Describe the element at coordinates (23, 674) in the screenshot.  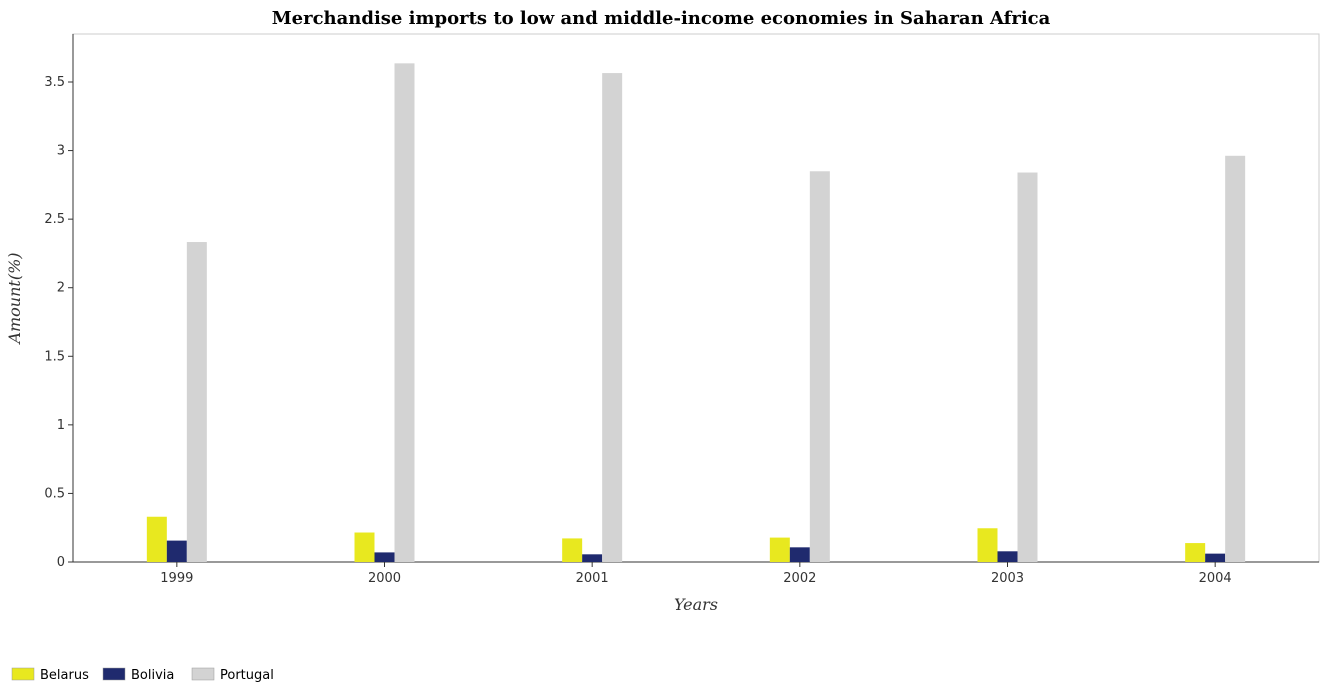
I see `legend-swatch-belarus` at that location.